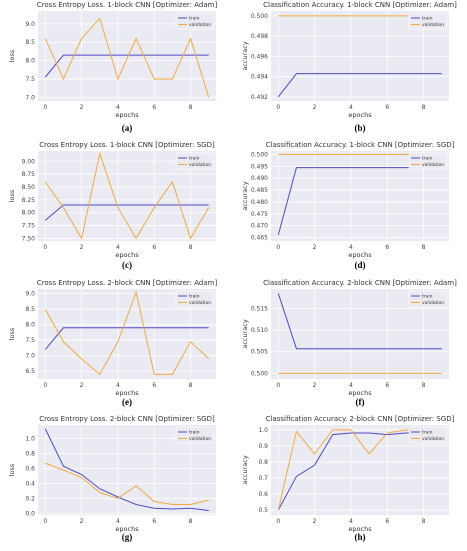 This screenshot has width=467, height=551. Describe the element at coordinates (259, 36) in the screenshot. I see `y-tick-label: 0.498` at that location.